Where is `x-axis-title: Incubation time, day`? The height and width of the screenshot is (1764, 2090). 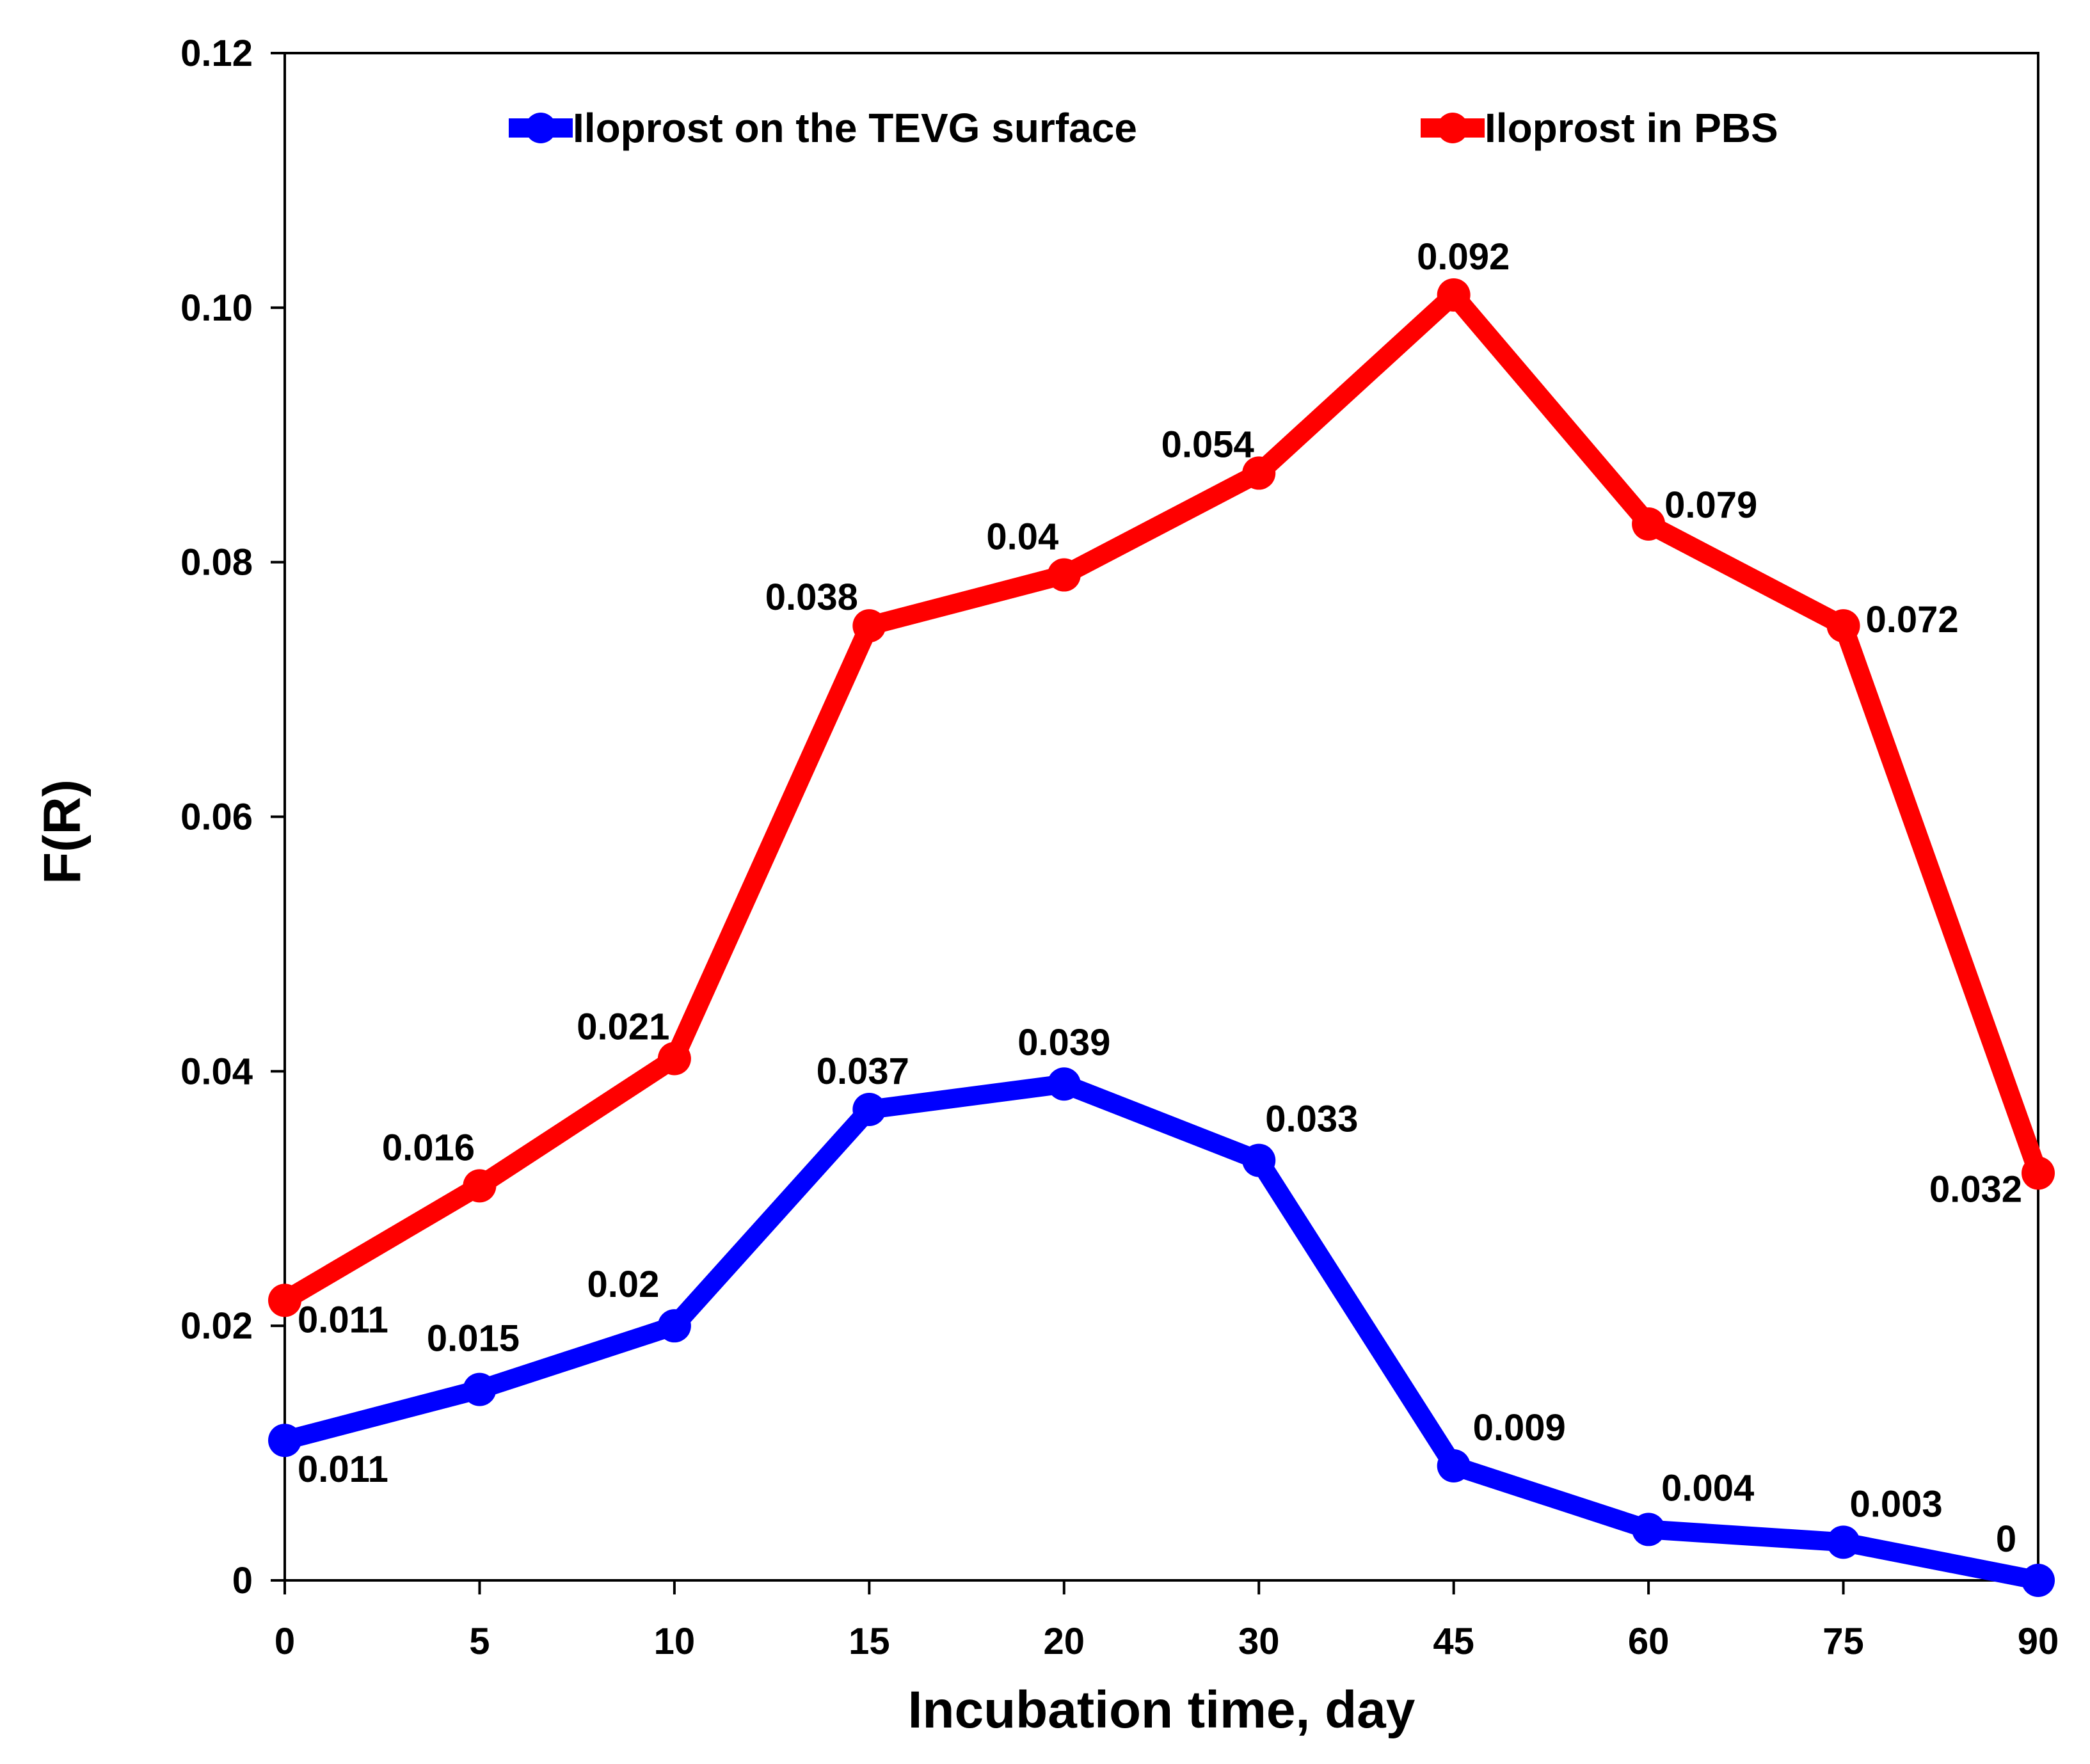
x-axis-title: Incubation time, day is located at coordinates (1162, 1710).